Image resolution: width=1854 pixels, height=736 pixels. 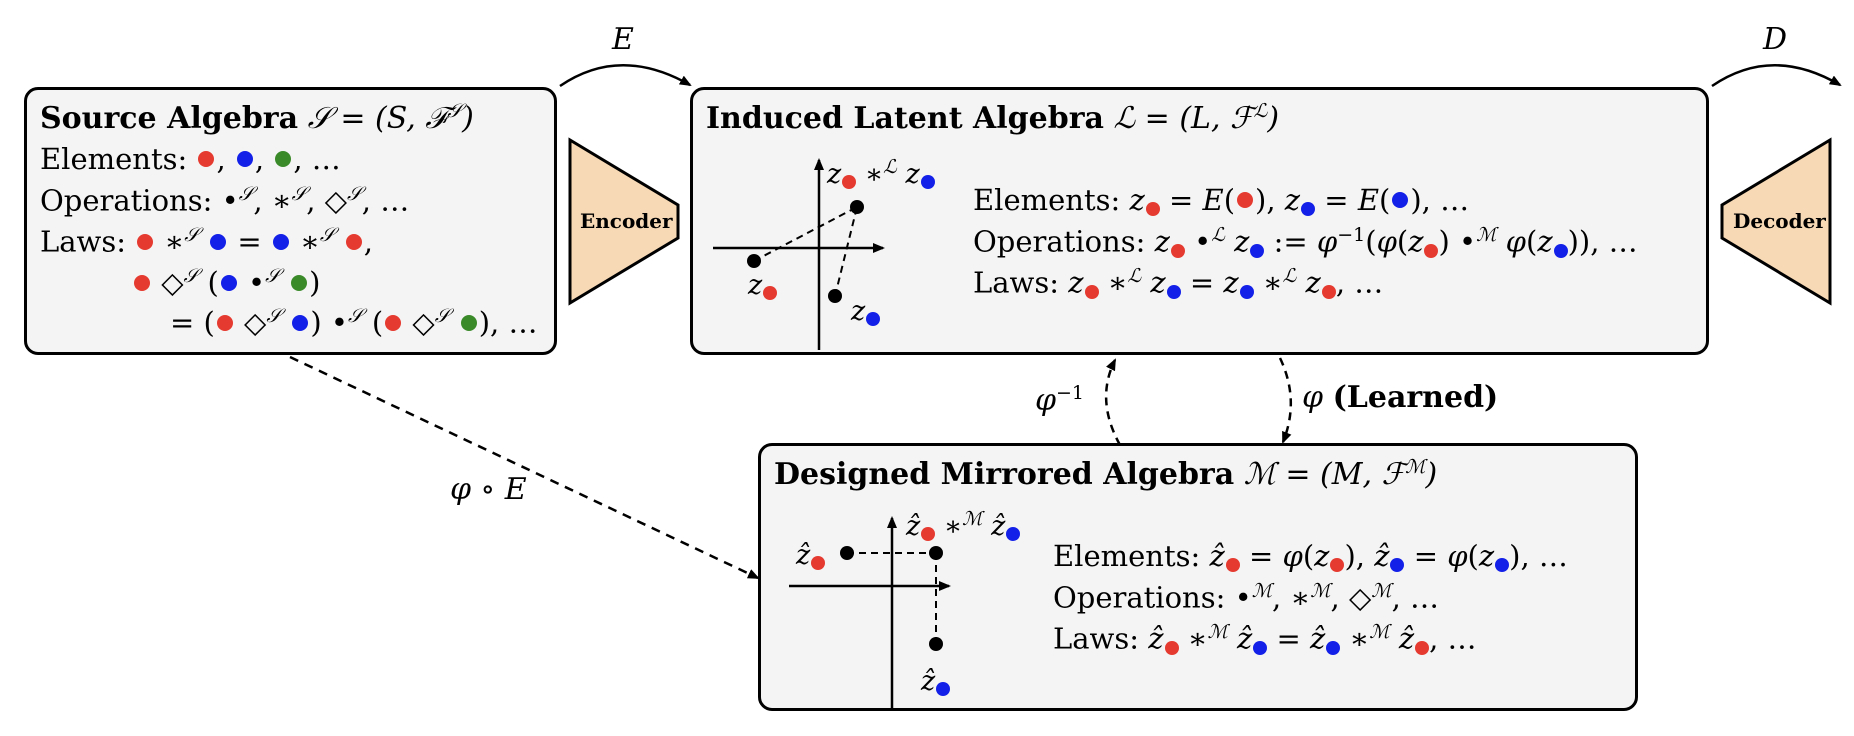 I want to click on arrow-e-label: E, so click(x=623, y=39).